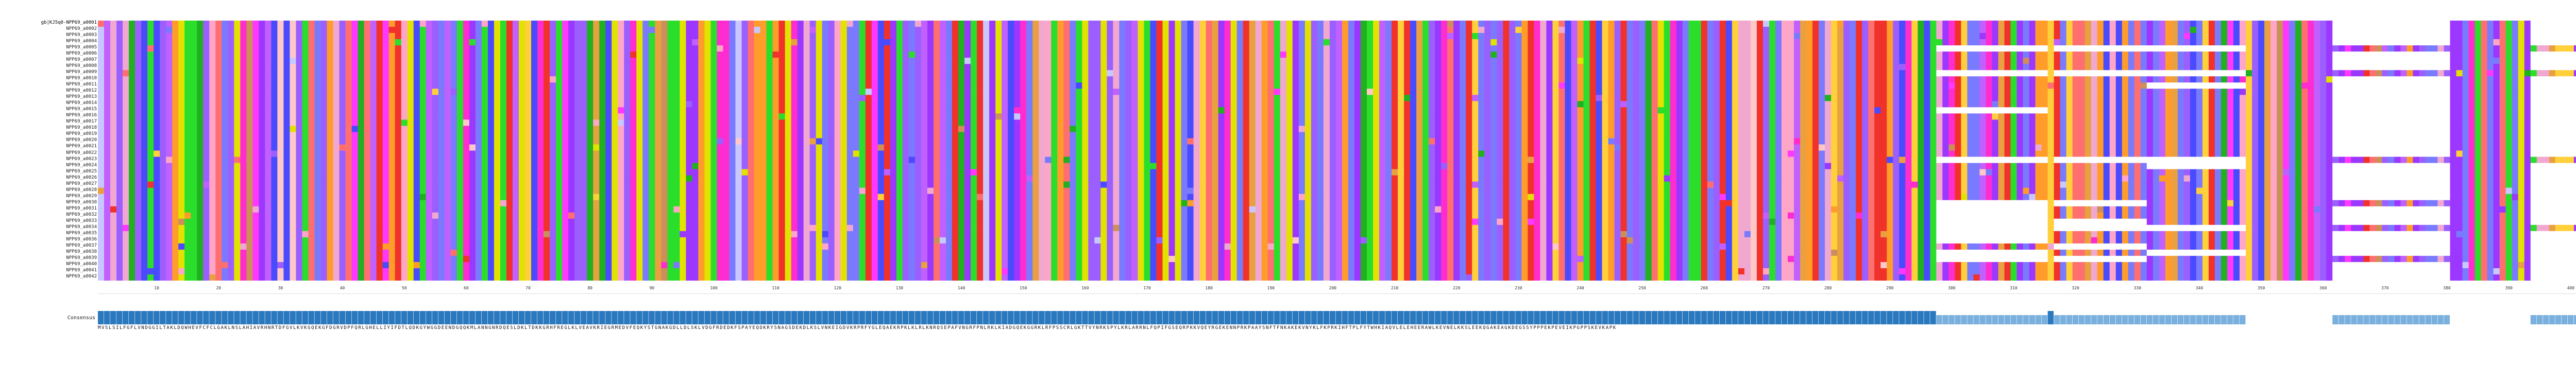  What do you see at coordinates (81, 251) in the screenshot?
I see `sequence-name: NPP69_a0038` at bounding box center [81, 251].